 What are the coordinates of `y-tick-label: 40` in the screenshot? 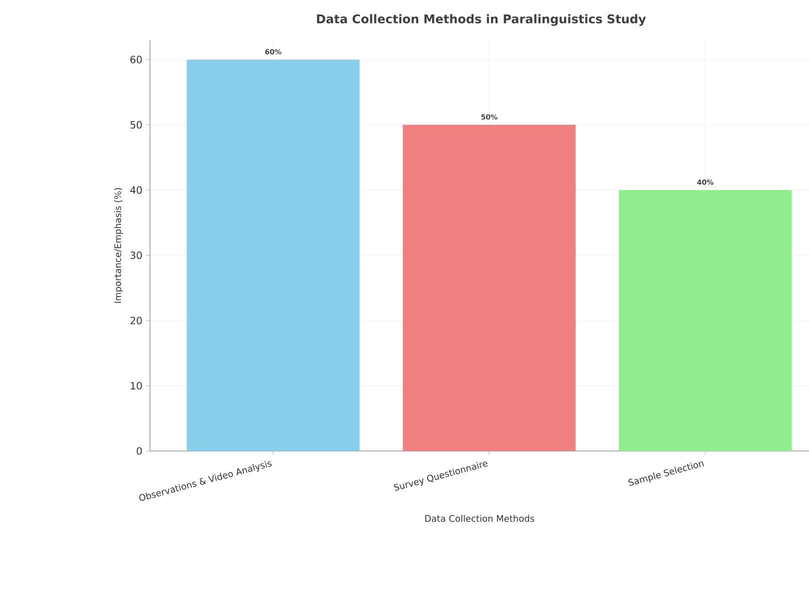 It's located at (136, 190).